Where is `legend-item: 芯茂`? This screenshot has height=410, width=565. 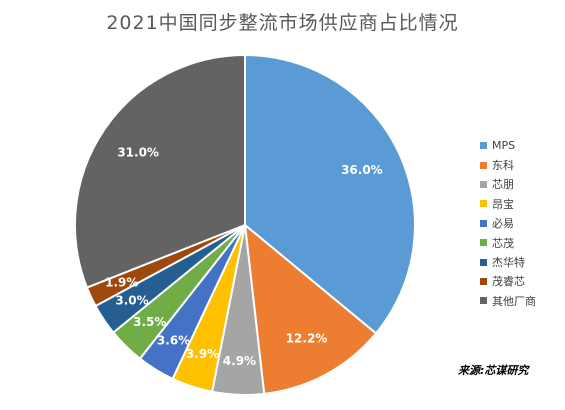
legend-item: 芯茂 is located at coordinates (508, 242).